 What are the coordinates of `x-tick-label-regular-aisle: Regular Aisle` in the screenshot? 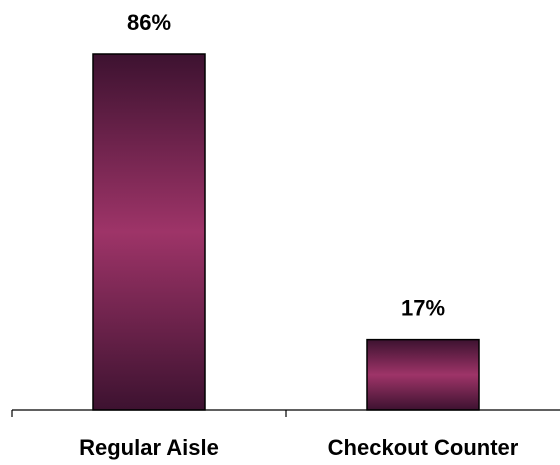 It's located at (149, 447).